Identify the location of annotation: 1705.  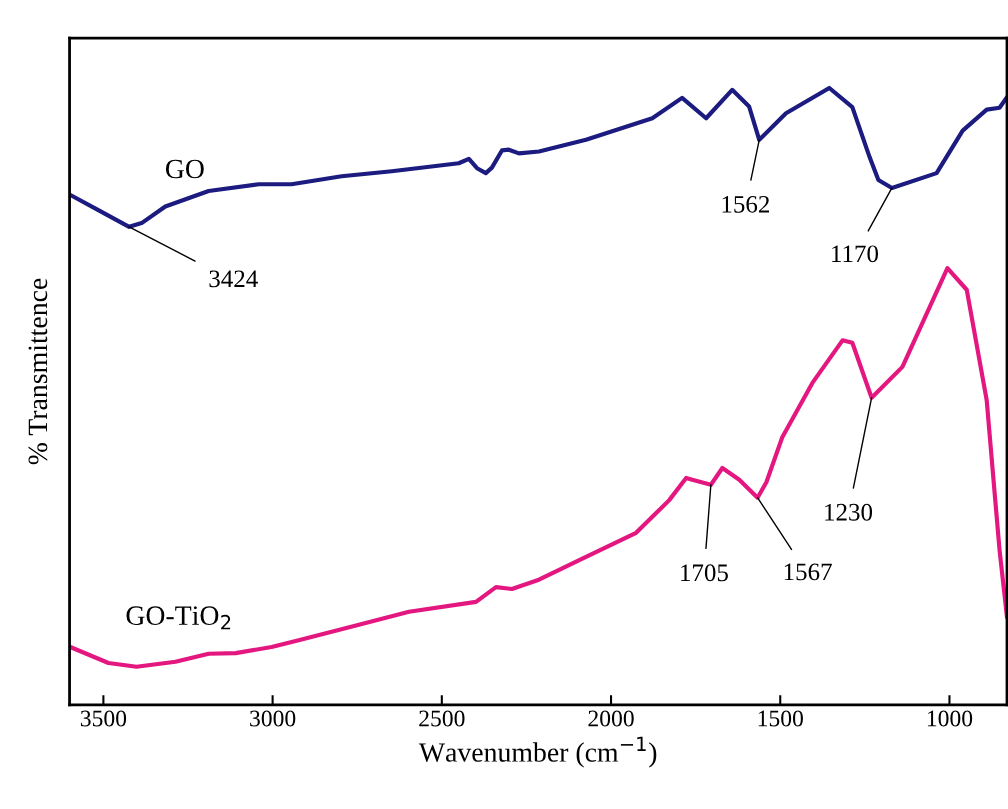
(704, 573).